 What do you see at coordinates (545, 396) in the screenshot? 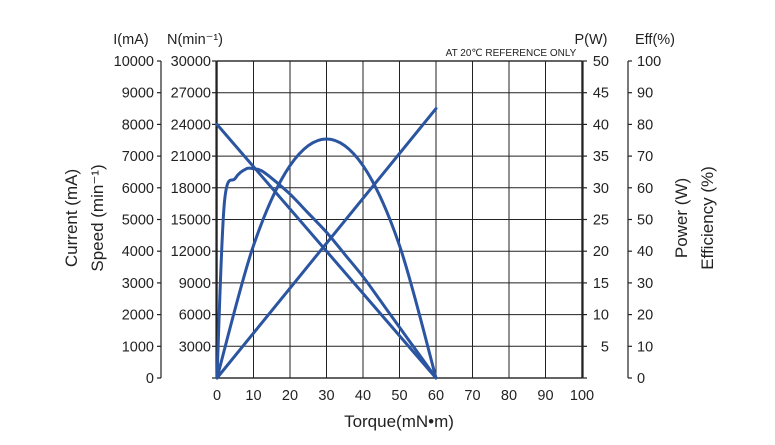
I see `x-tick-label: 90` at bounding box center [545, 396].